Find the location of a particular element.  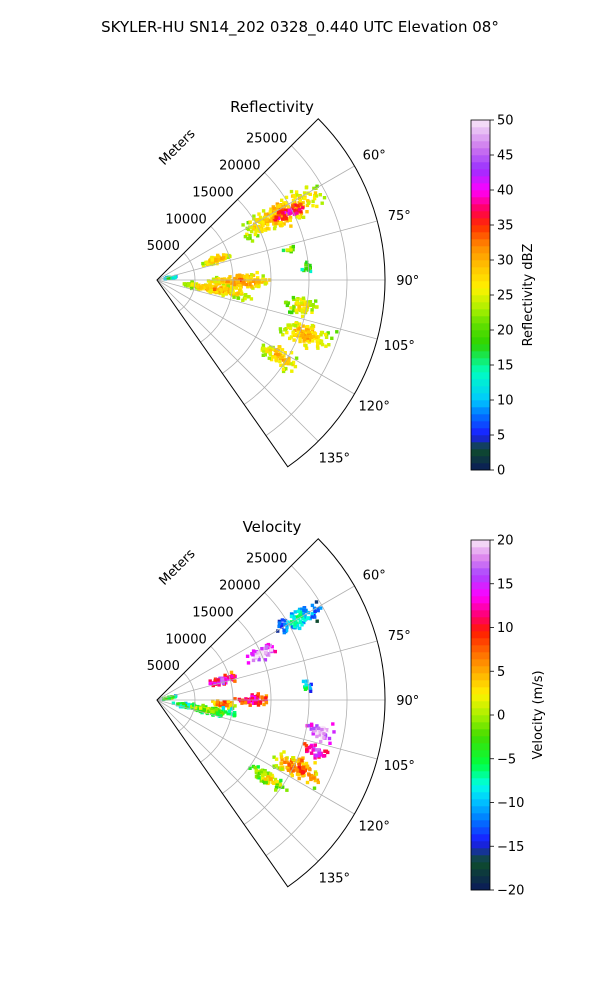

colorbar-tick-label: −5 is located at coordinates (506, 759).